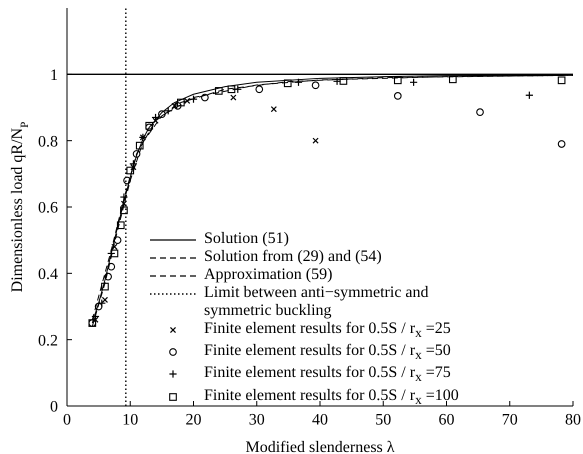  I want to click on legend-label: Limit between anti−symmetric and symmetric buckling, so click(317, 302).